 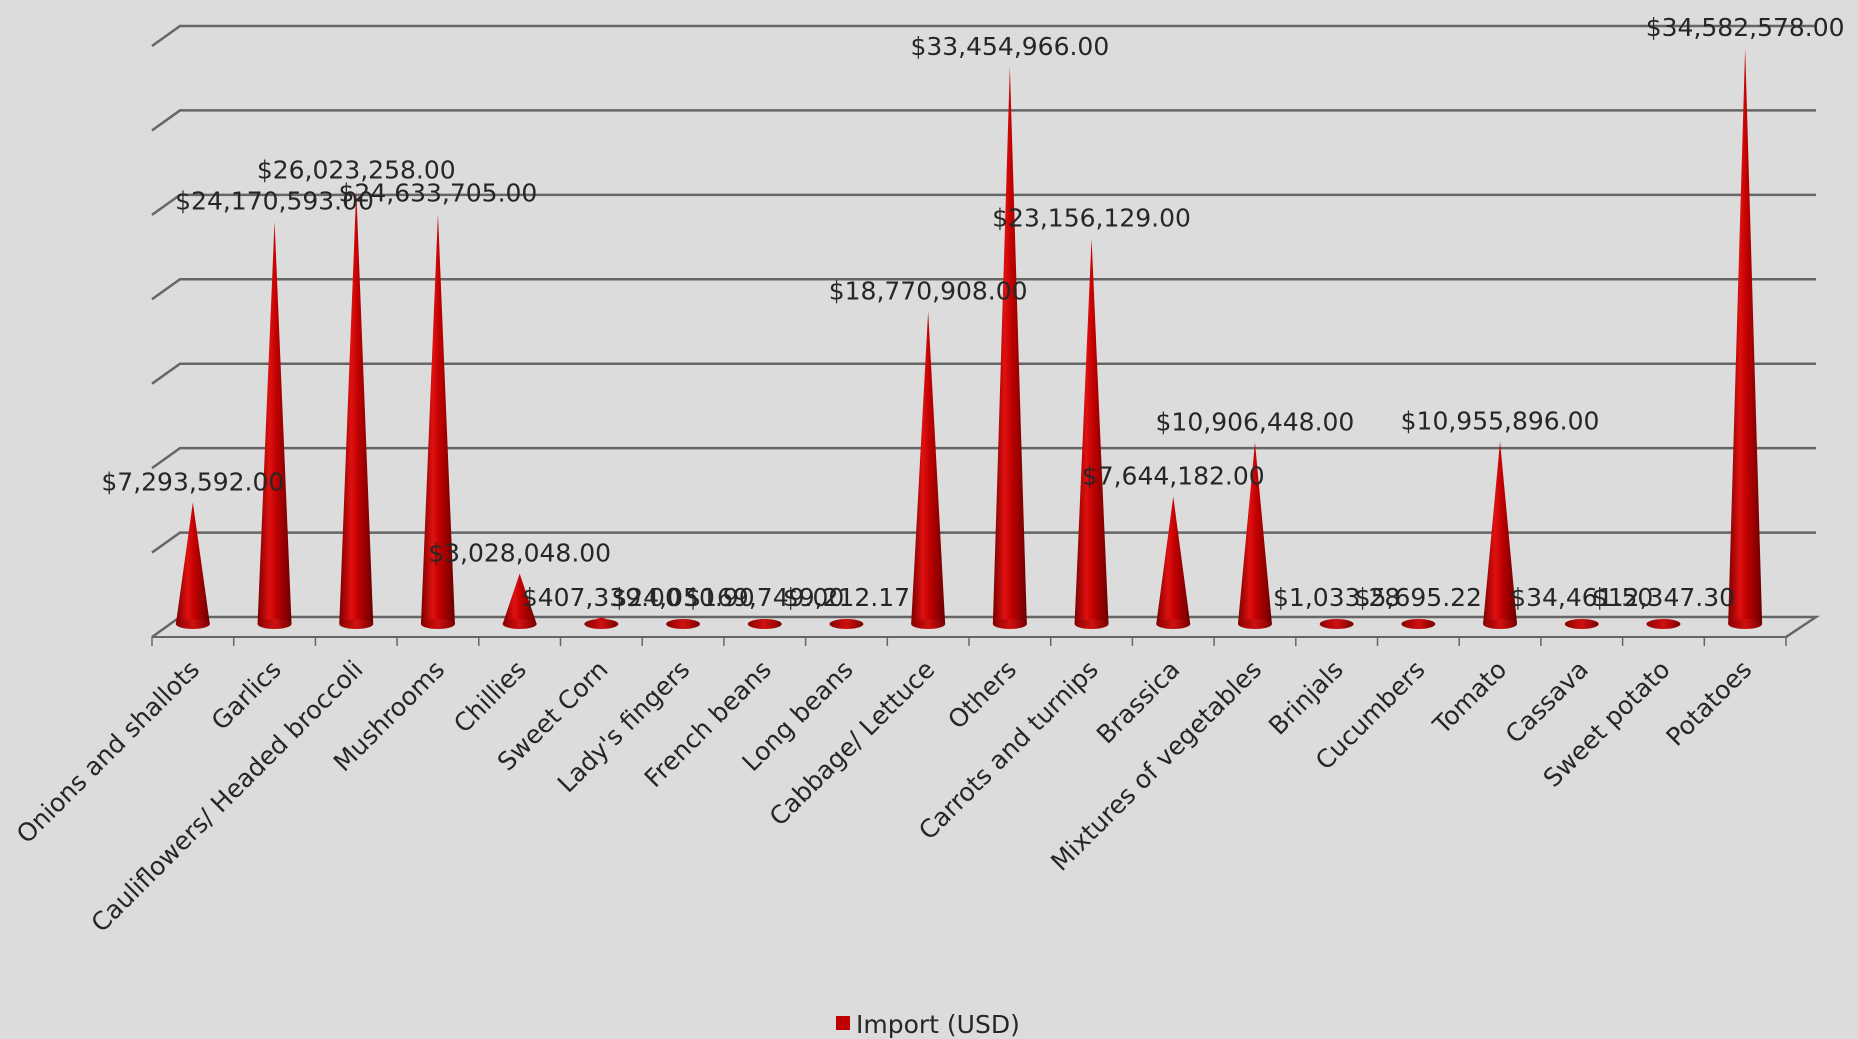 What do you see at coordinates (938, 1024) in the screenshot?
I see `legend-label: Import (USD)` at bounding box center [938, 1024].